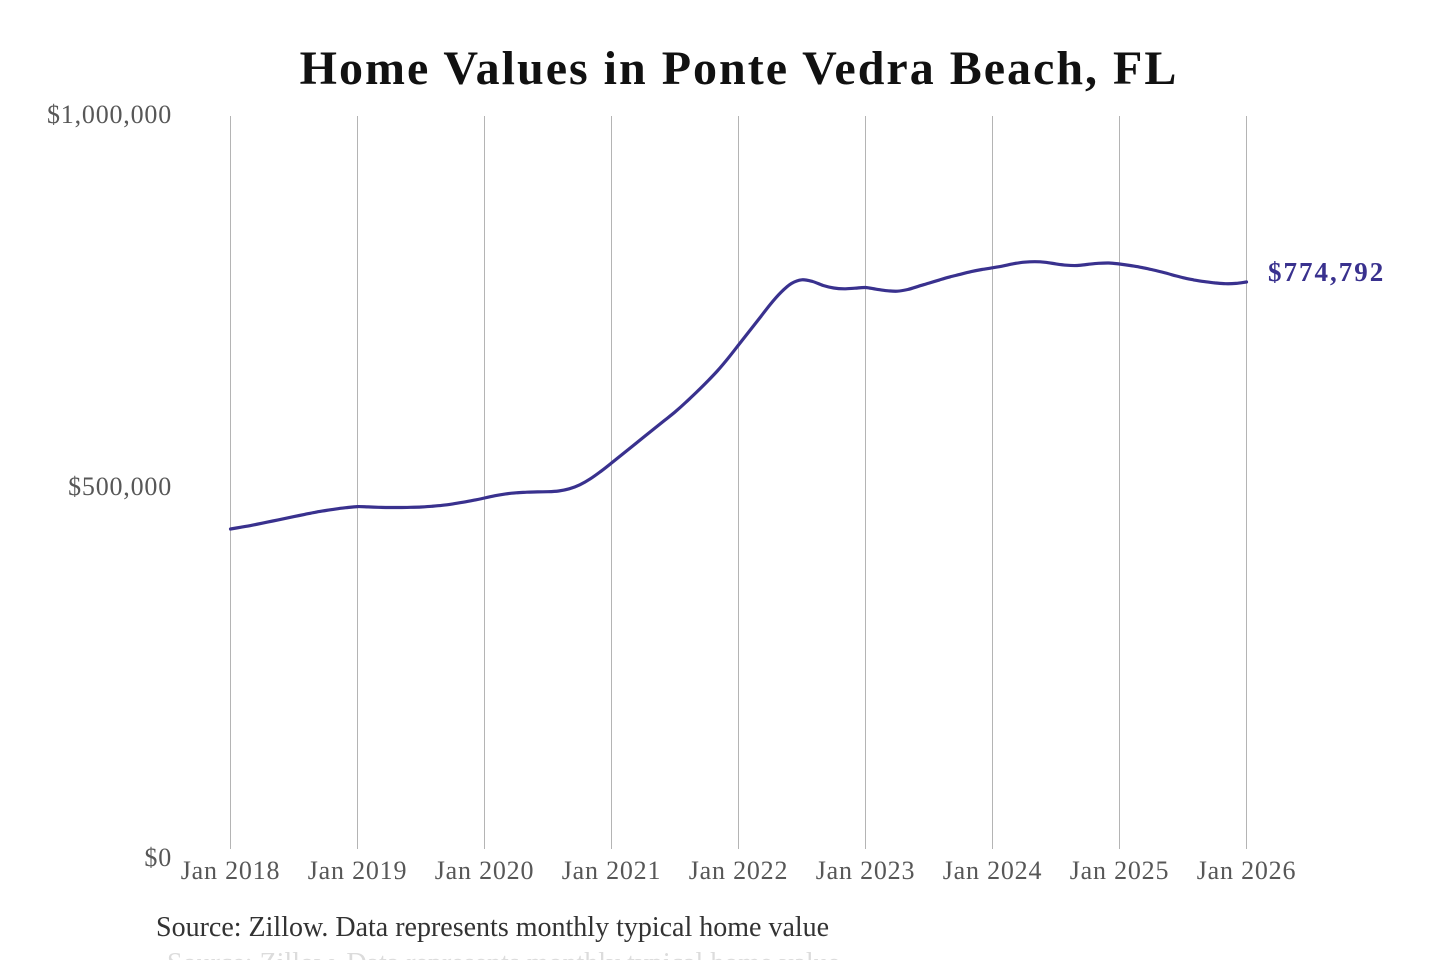  Describe the element at coordinates (1326, 272) in the screenshot. I see `svg-text: $774,792` at that location.